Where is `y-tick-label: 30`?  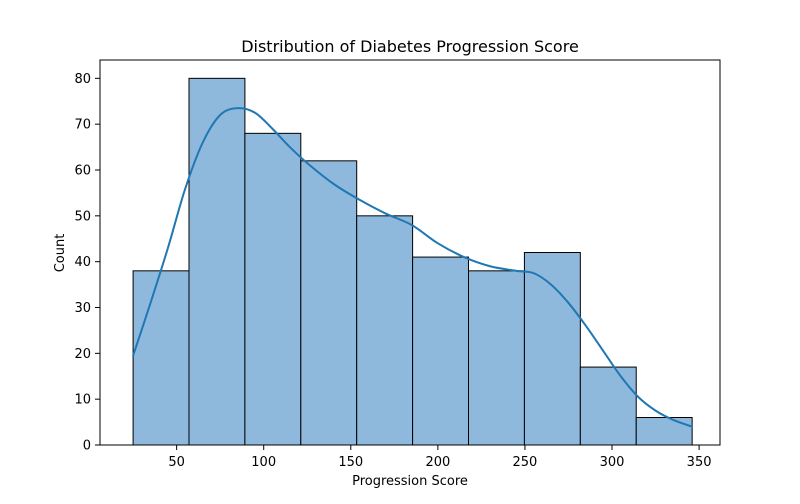 y-tick-label: 30 is located at coordinates (82, 308).